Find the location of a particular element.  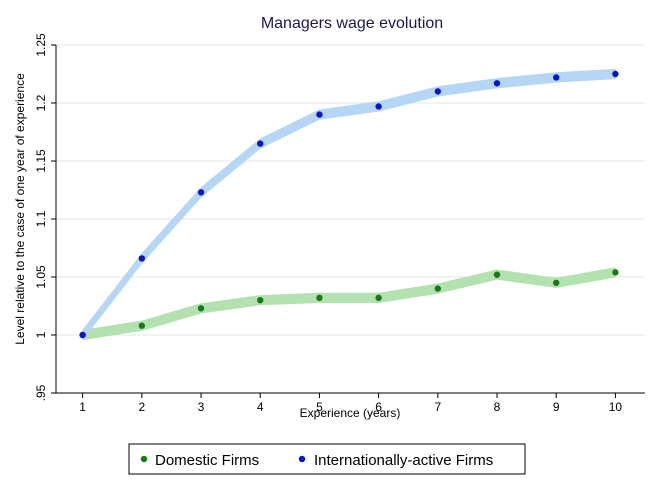

x-axis-title: Experience (years) is located at coordinates (350, 413).